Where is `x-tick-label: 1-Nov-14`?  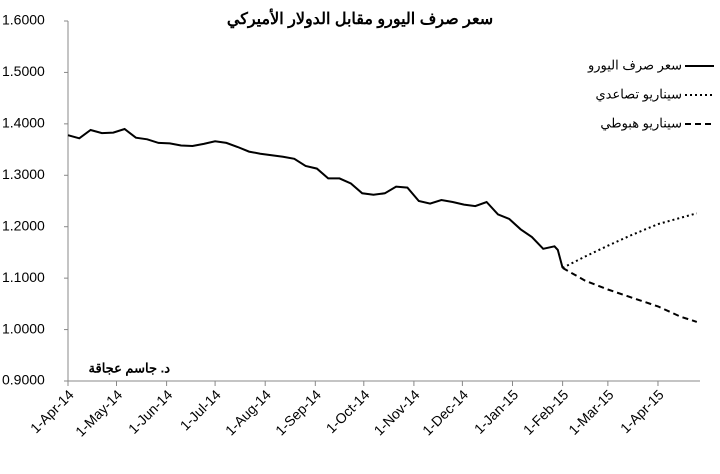 x-tick-label: 1-Nov-14 is located at coordinates (397, 412).